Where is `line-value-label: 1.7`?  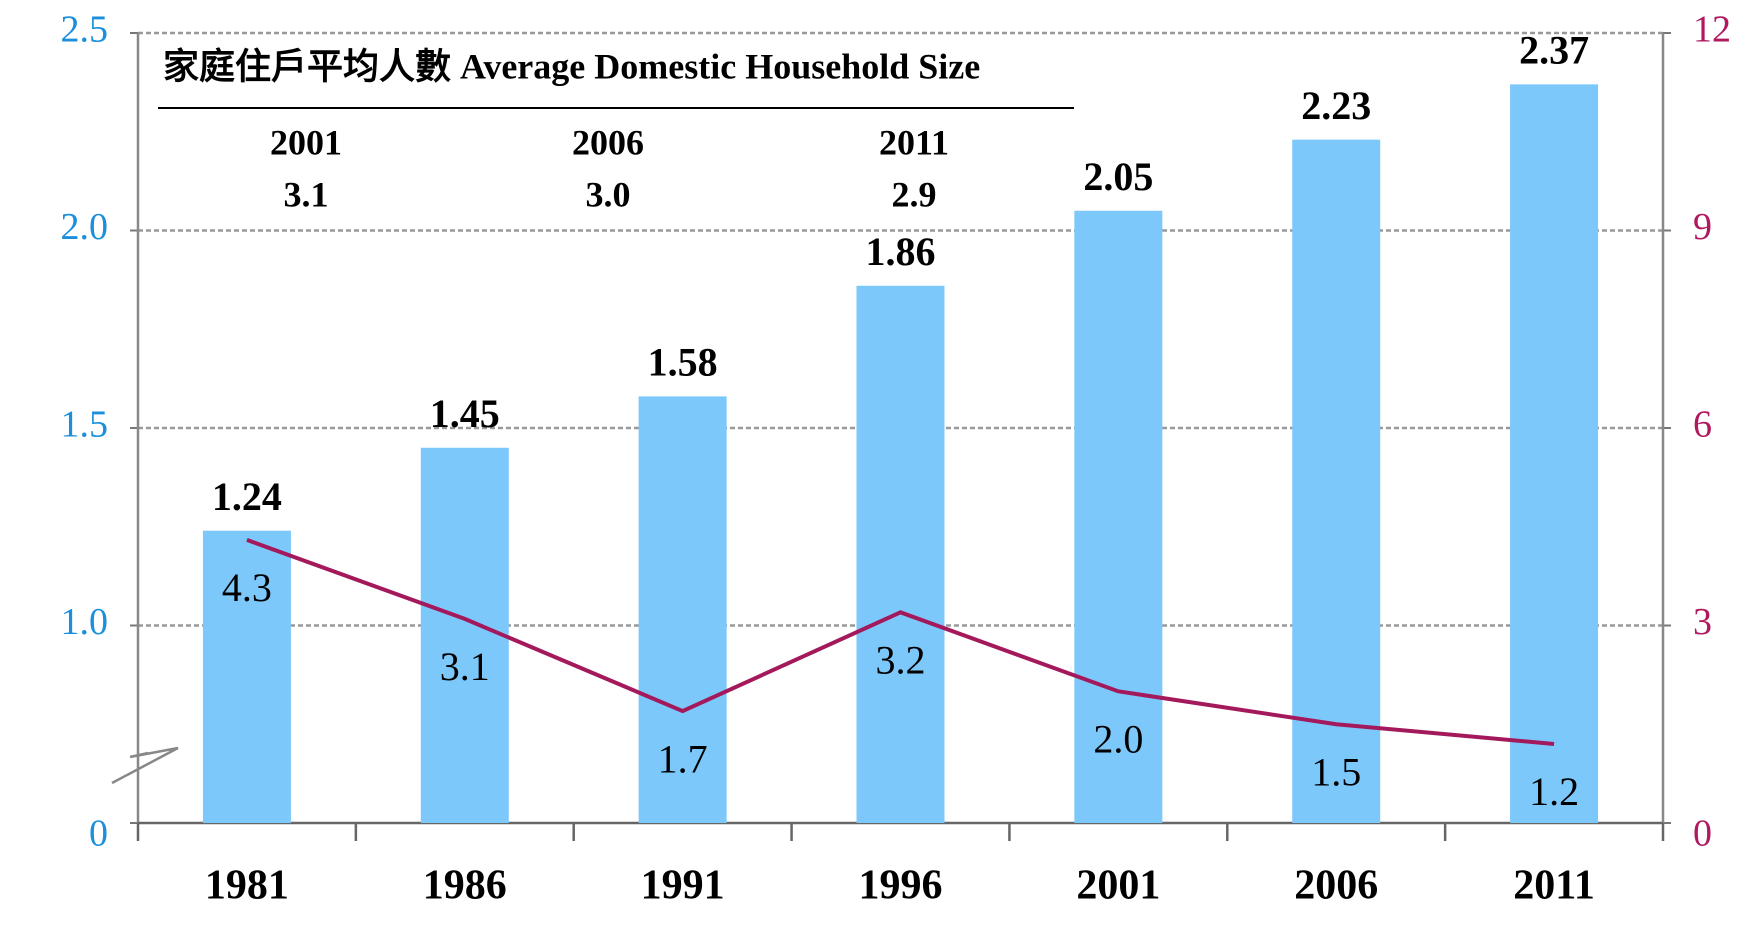 line-value-label: 1.7 is located at coordinates (683, 758).